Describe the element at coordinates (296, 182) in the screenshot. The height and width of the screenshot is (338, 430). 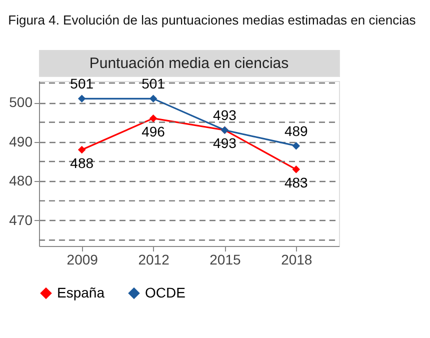
I see `data-label: 483` at that location.